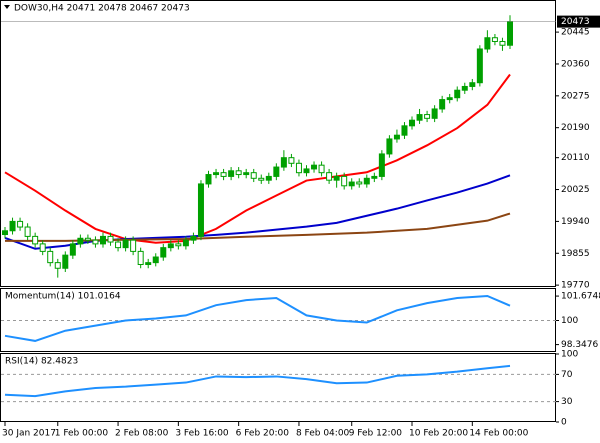 This screenshot has width=600, height=443. What do you see at coordinates (202, 434) in the screenshot?
I see `x-tick-label: 3 Feb 16:00` at bounding box center [202, 434].